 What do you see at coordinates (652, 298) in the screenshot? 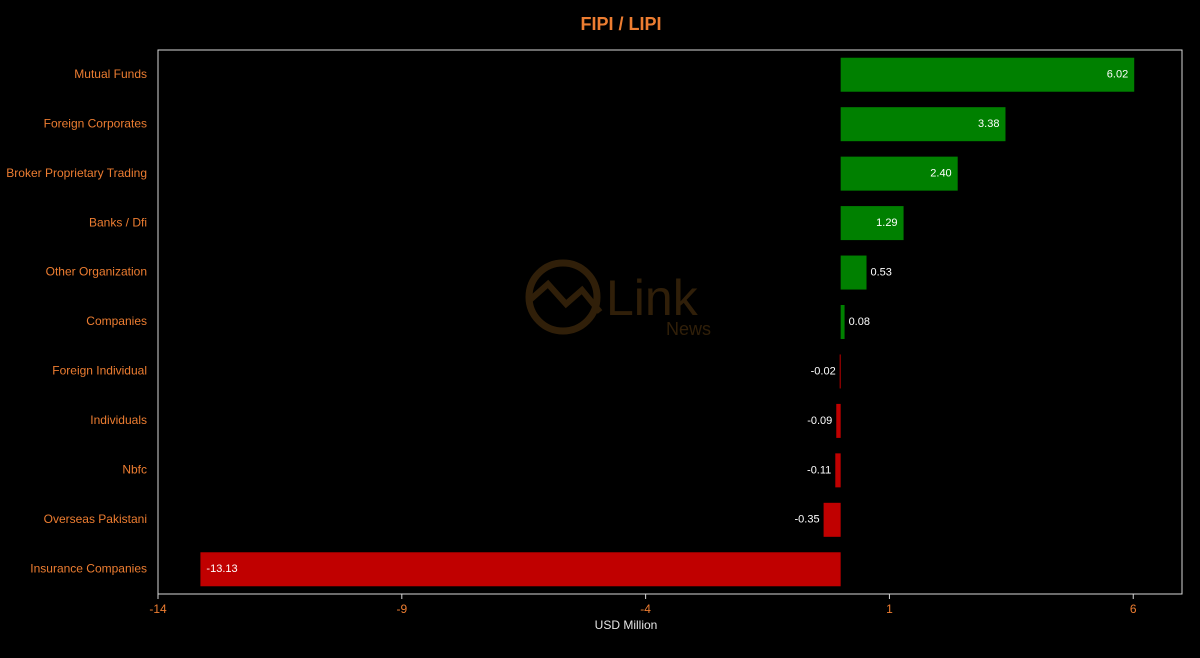
I see `watermark-brand: Link` at bounding box center [652, 298].